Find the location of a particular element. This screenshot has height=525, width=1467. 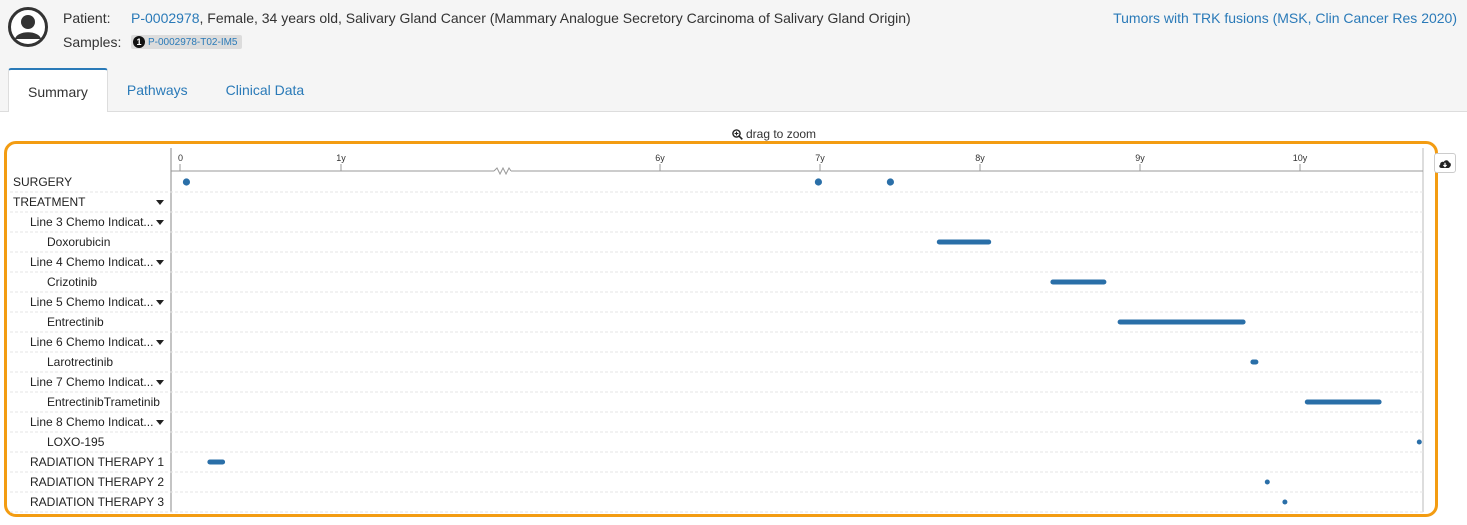

axis-tick-label: 6y is located at coordinates (660, 158).